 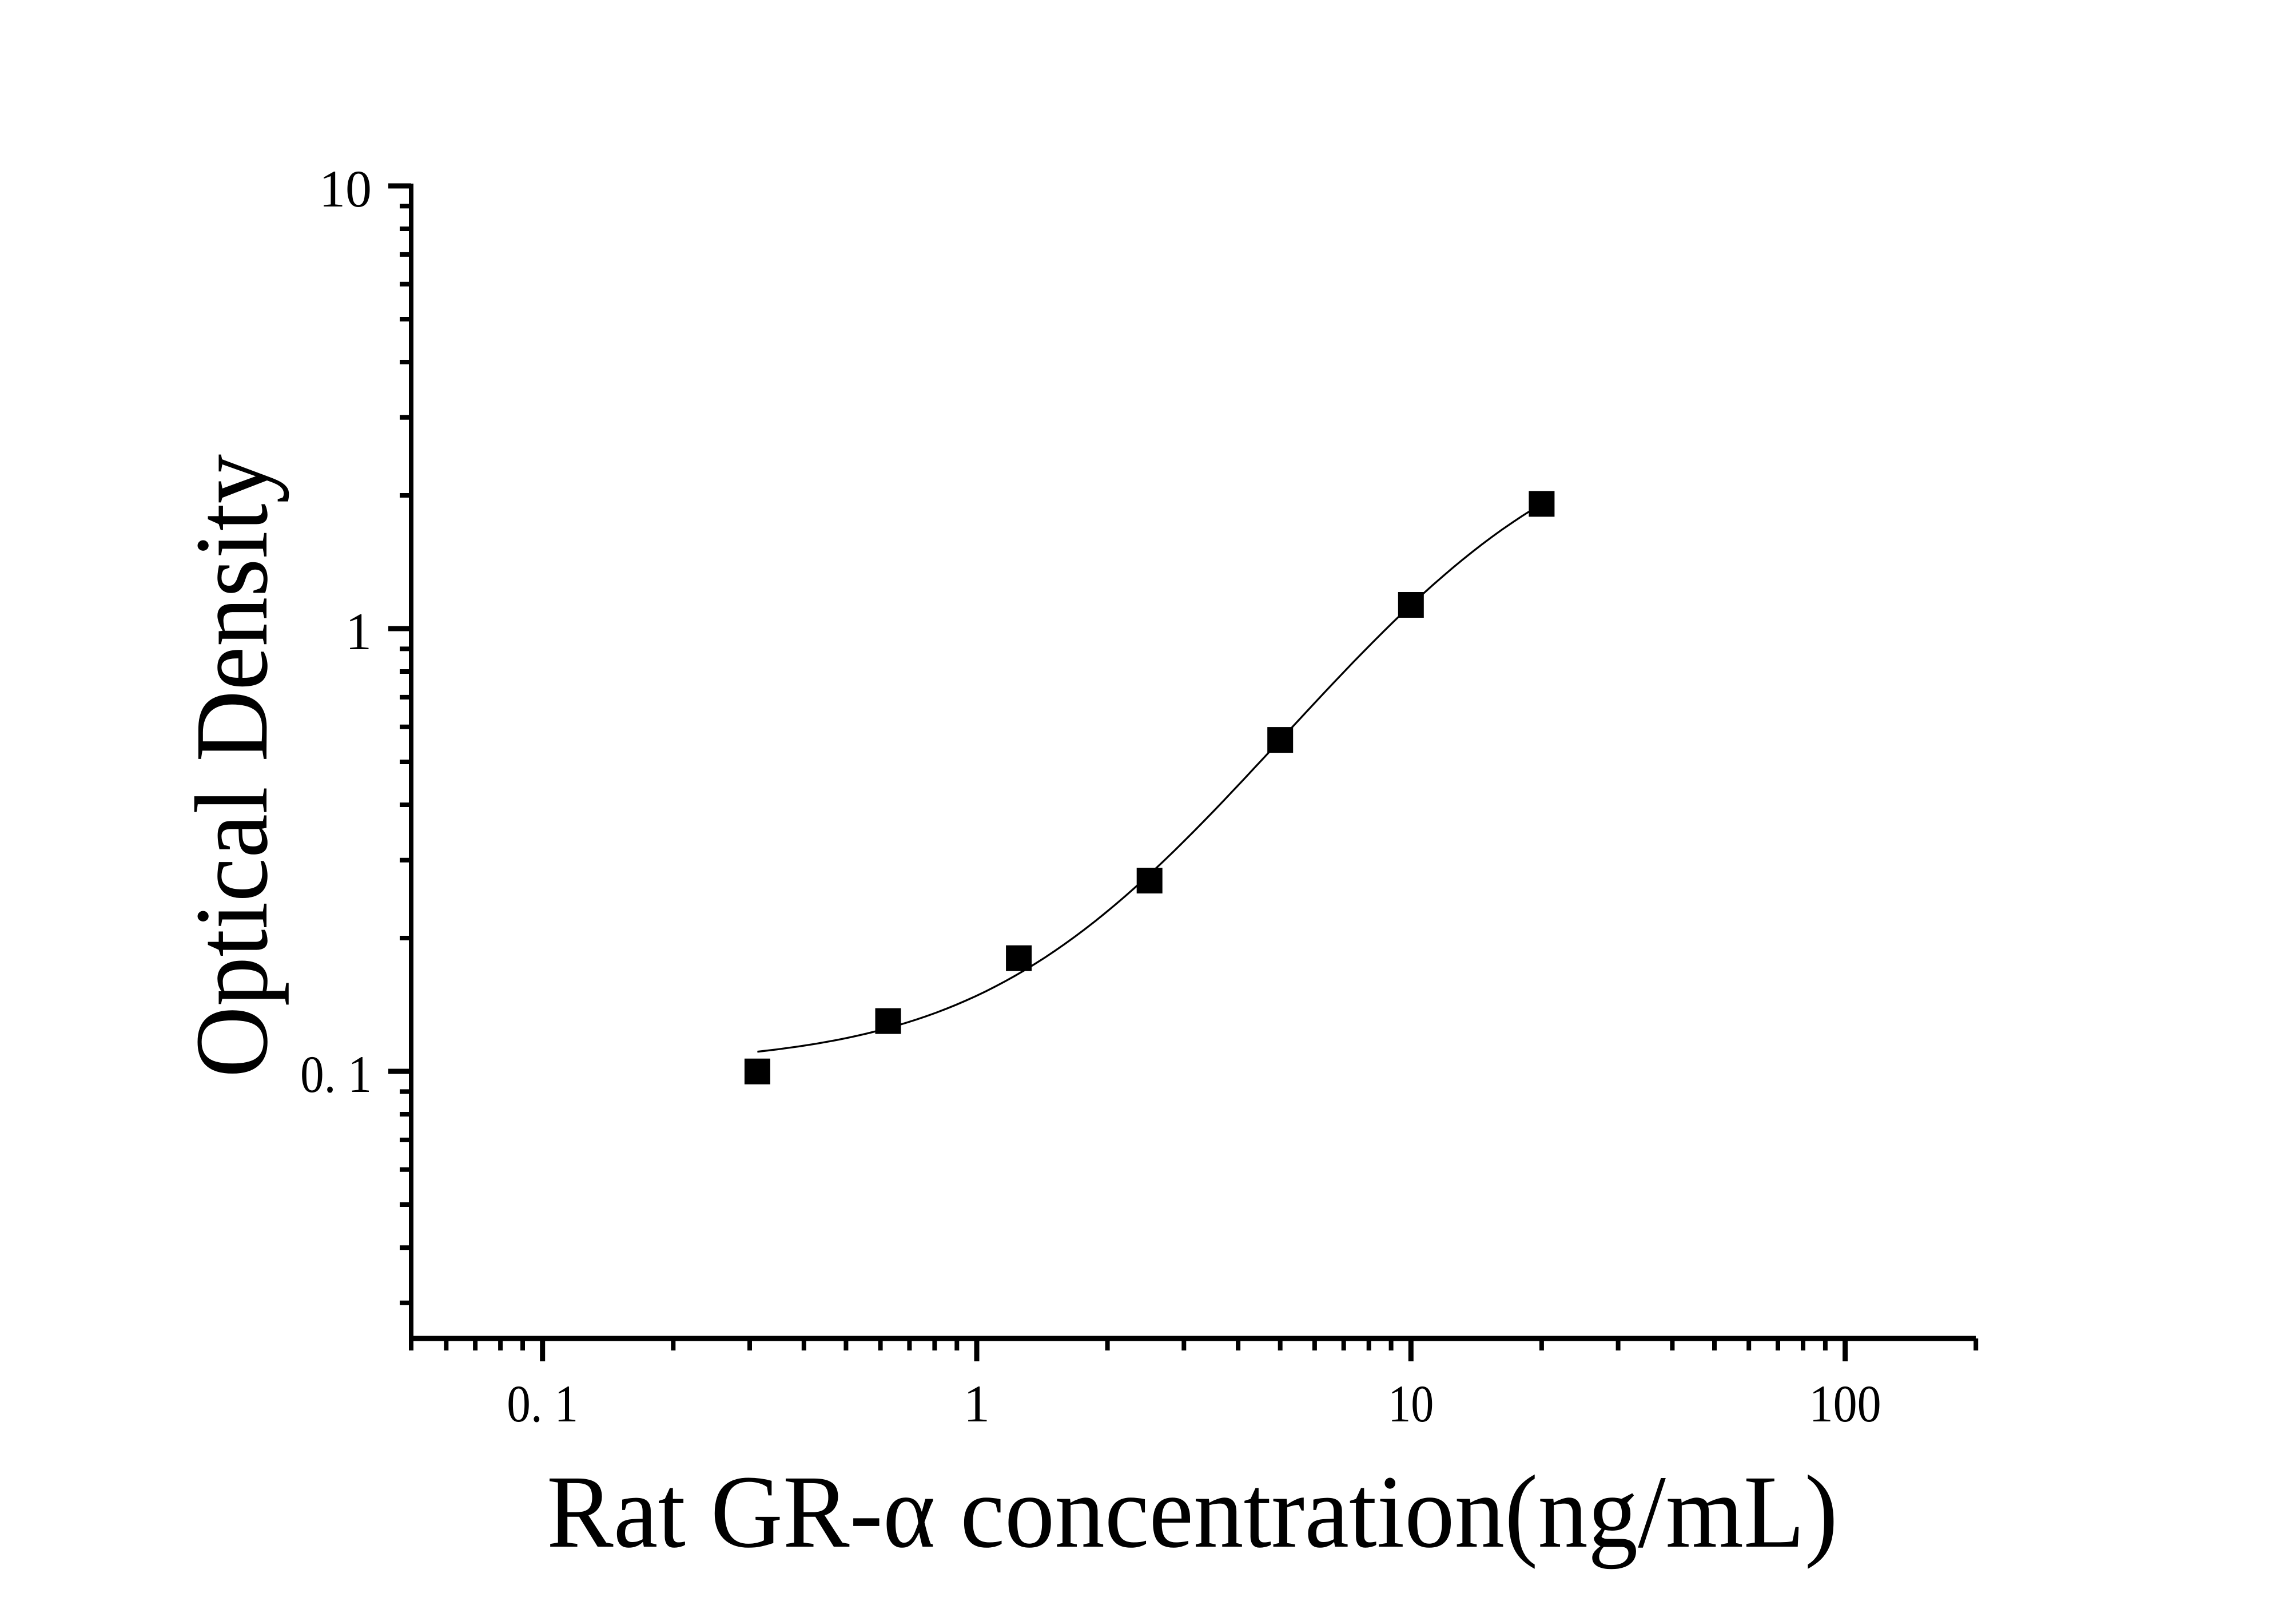 I want to click on svg-text: Optical Density, so click(x=232, y=766).